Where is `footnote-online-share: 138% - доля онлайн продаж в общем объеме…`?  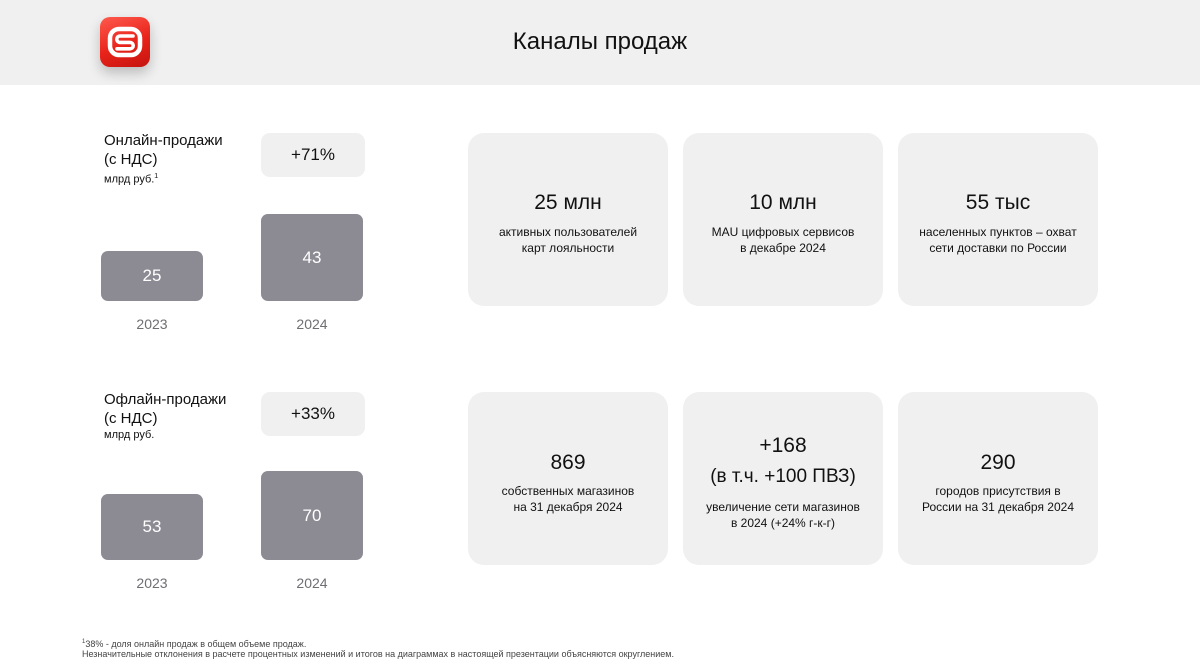 footnote-online-share: 138% - доля онлайн продаж в общем объеме… is located at coordinates (194, 644).